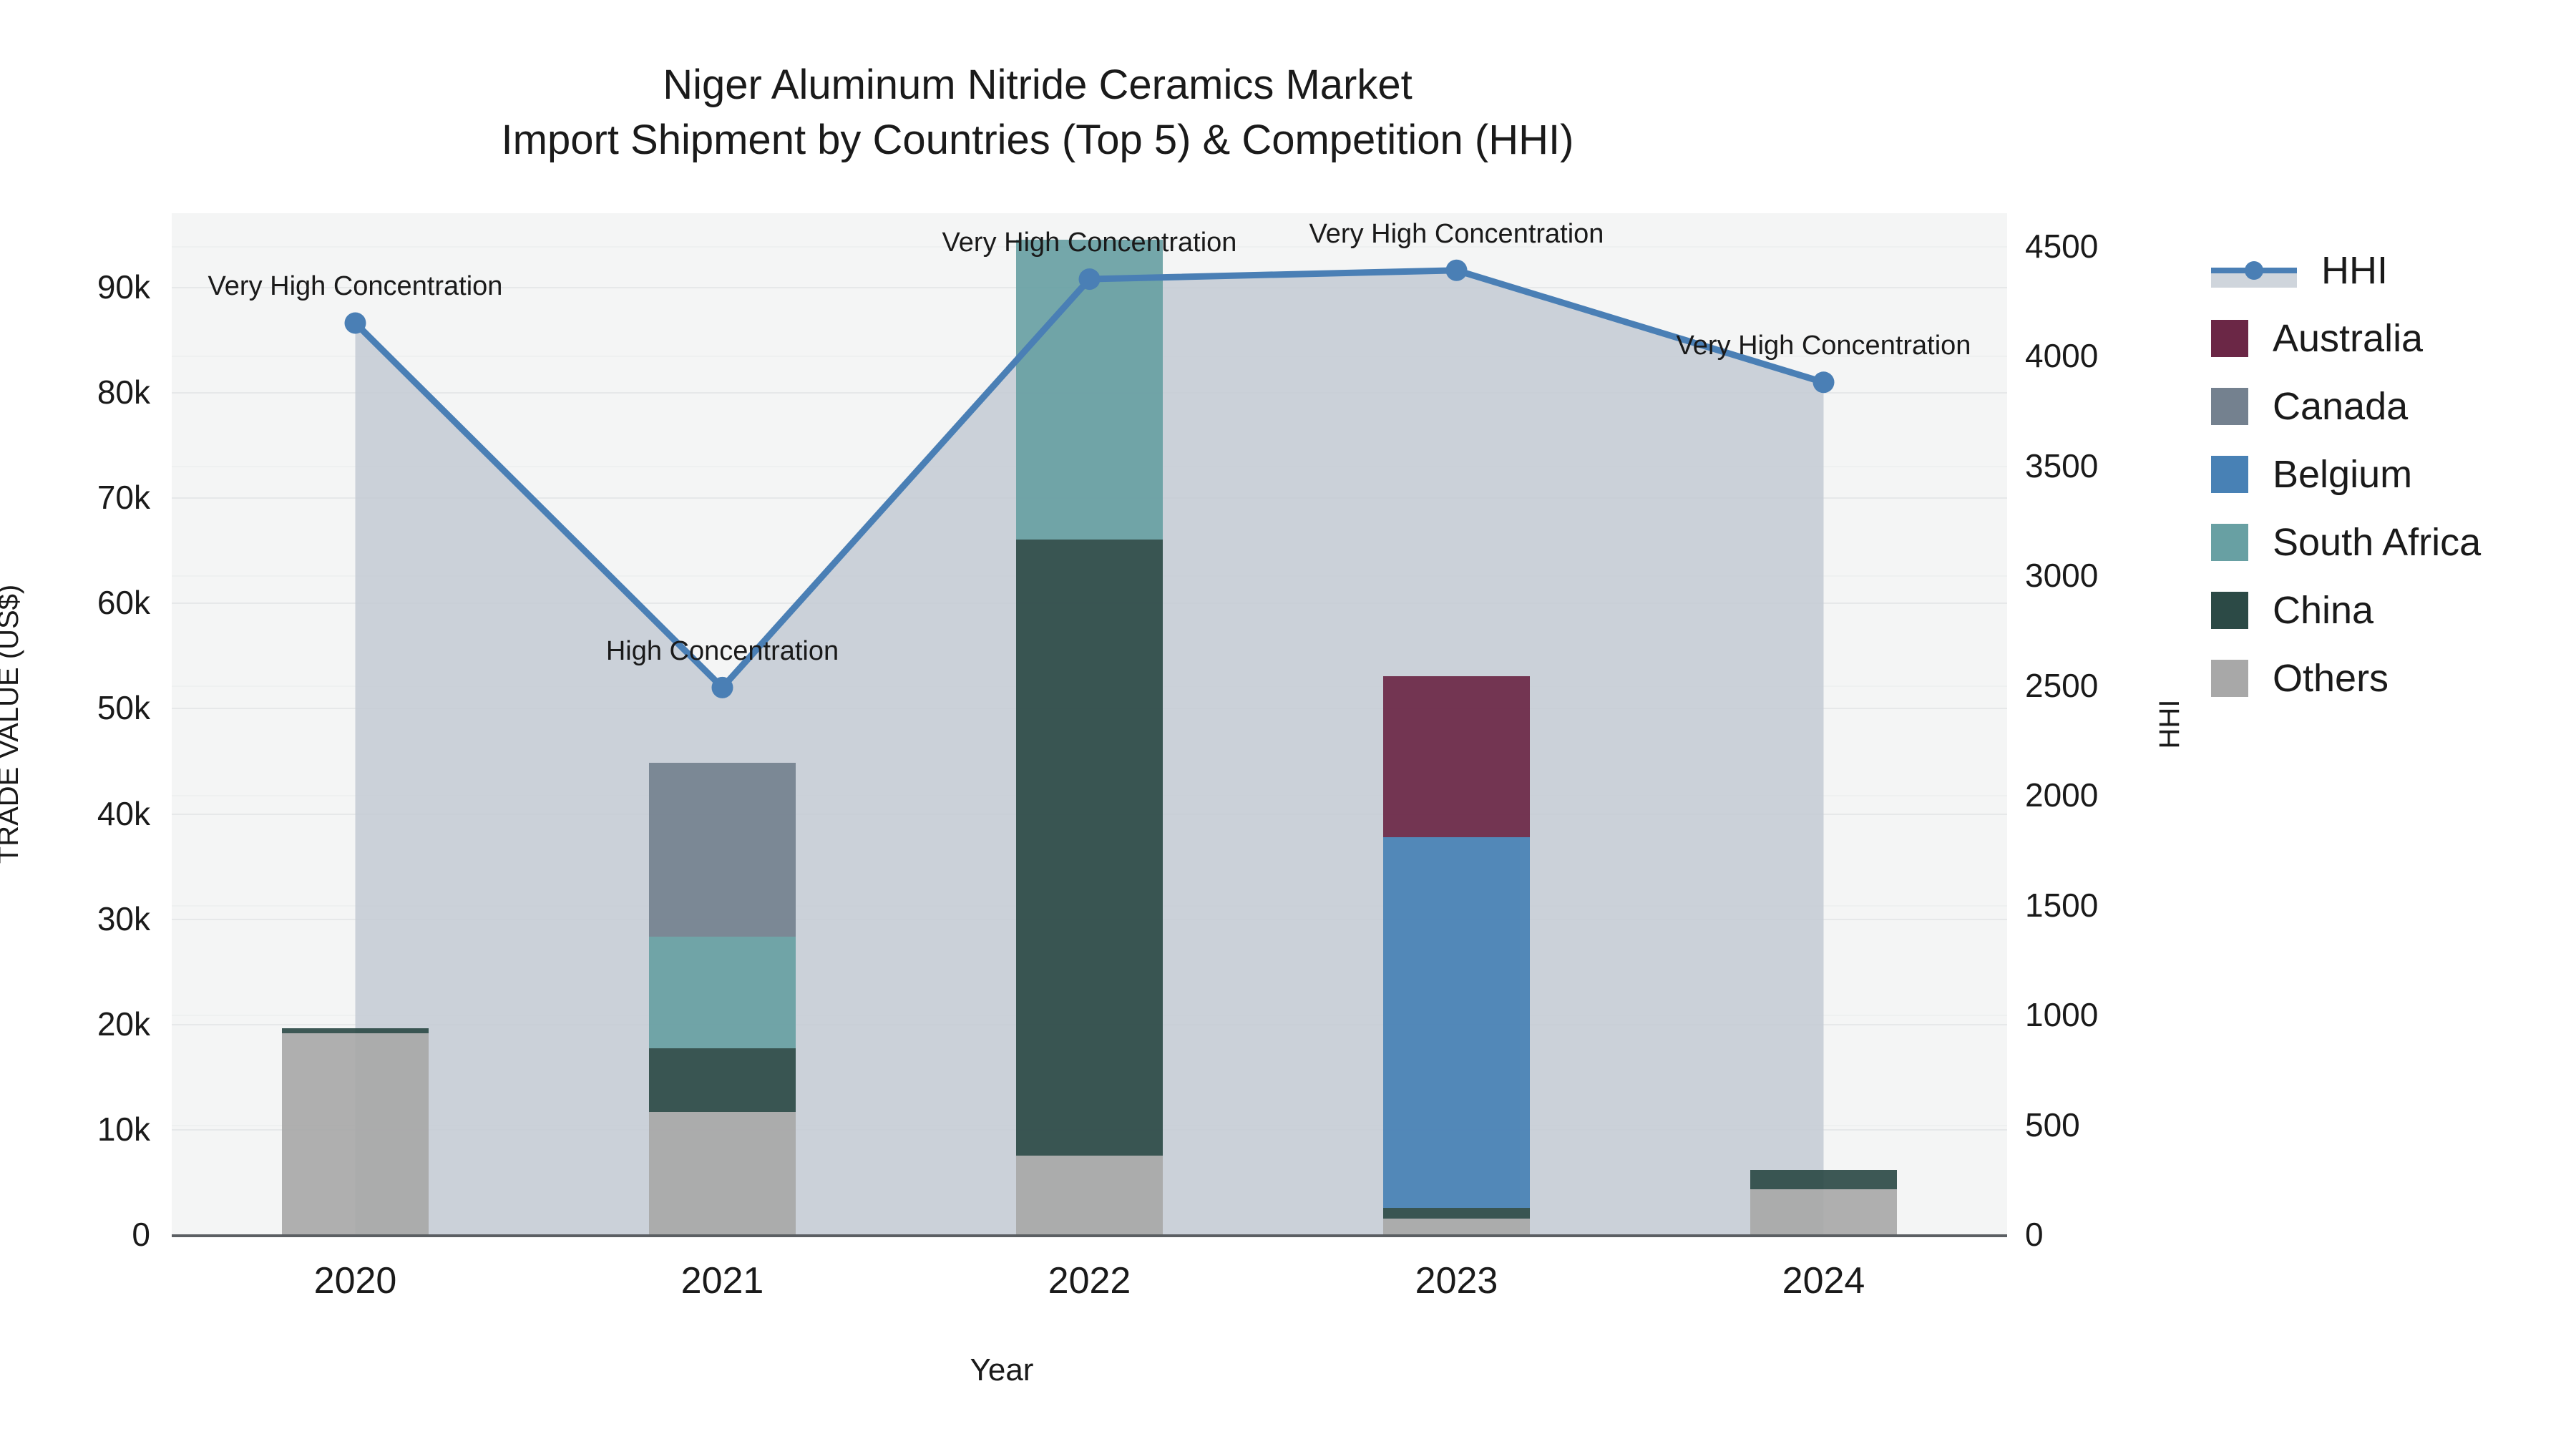  Describe the element at coordinates (2331, 678) in the screenshot. I see `legend-label: Others` at that location.